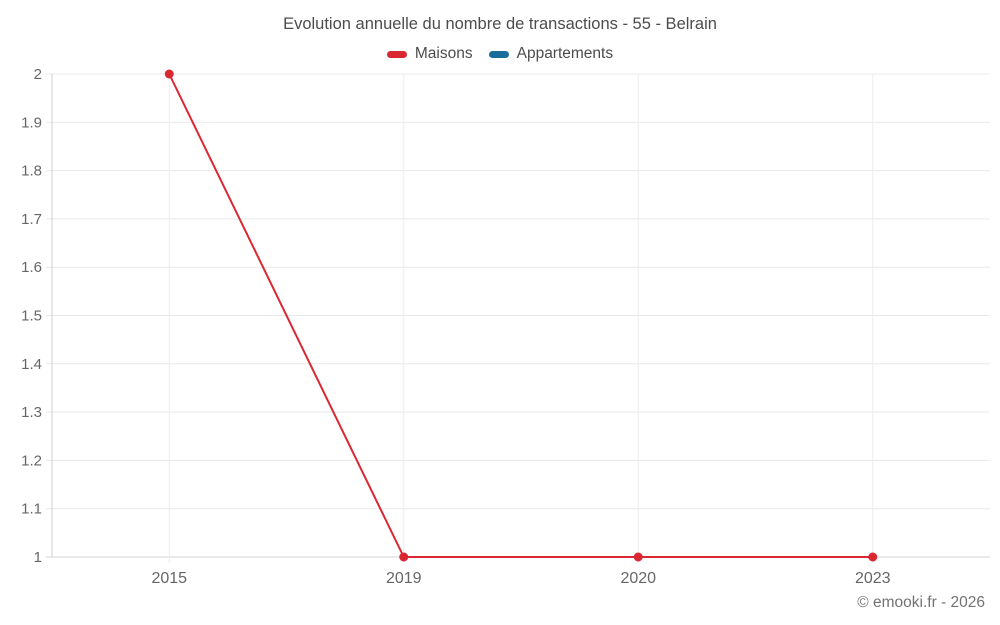  I want to click on appartements-series-swatch-icon, so click(498, 54).